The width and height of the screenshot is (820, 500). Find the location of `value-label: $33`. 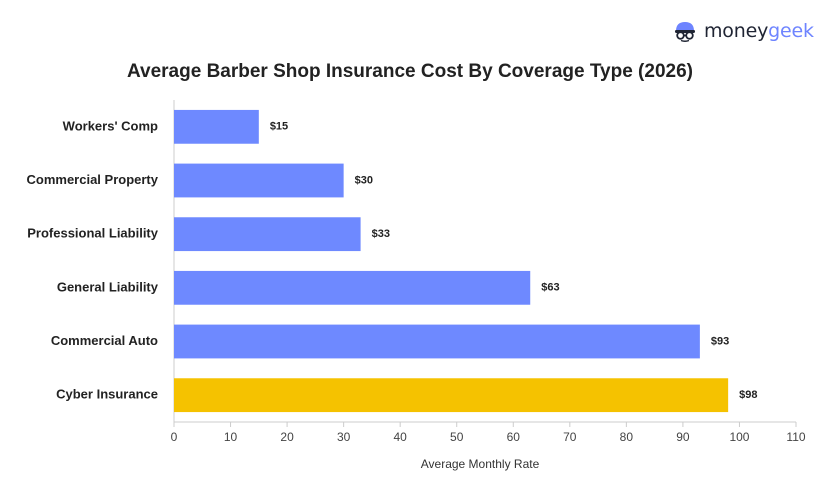

value-label: $33 is located at coordinates (381, 234).